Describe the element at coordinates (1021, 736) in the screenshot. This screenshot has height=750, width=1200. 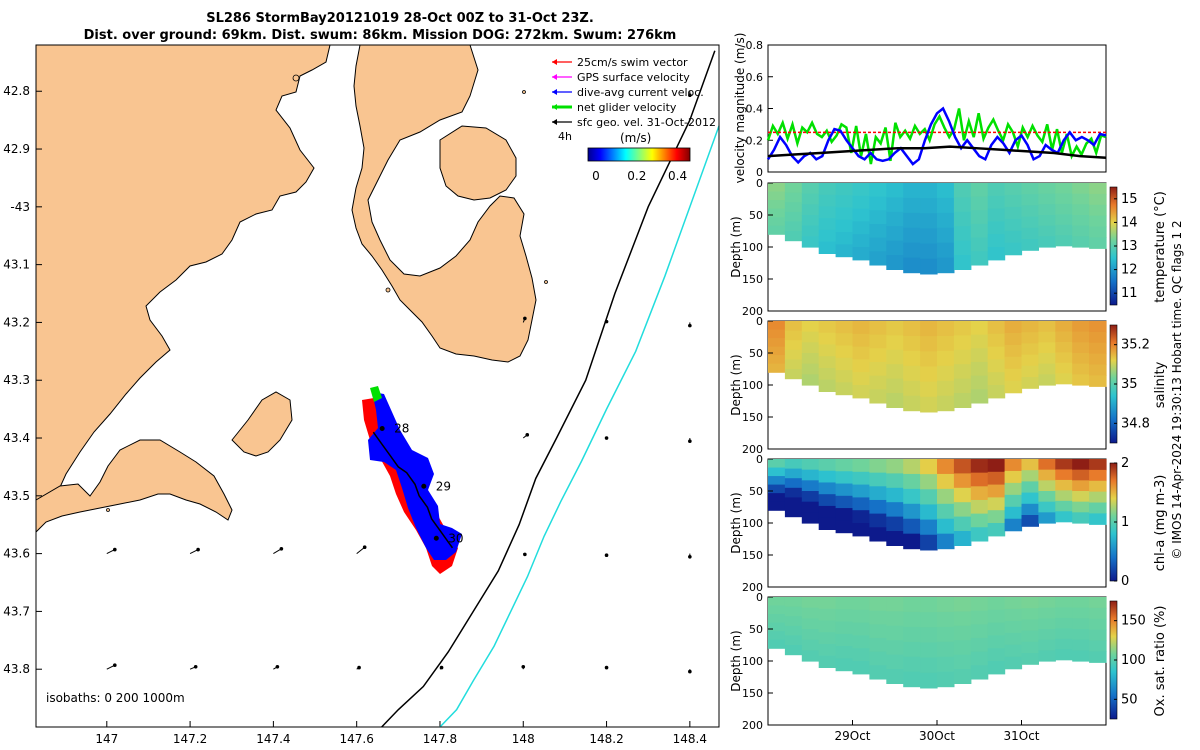
I see `section-x-tick-label: 31Oct` at that location.